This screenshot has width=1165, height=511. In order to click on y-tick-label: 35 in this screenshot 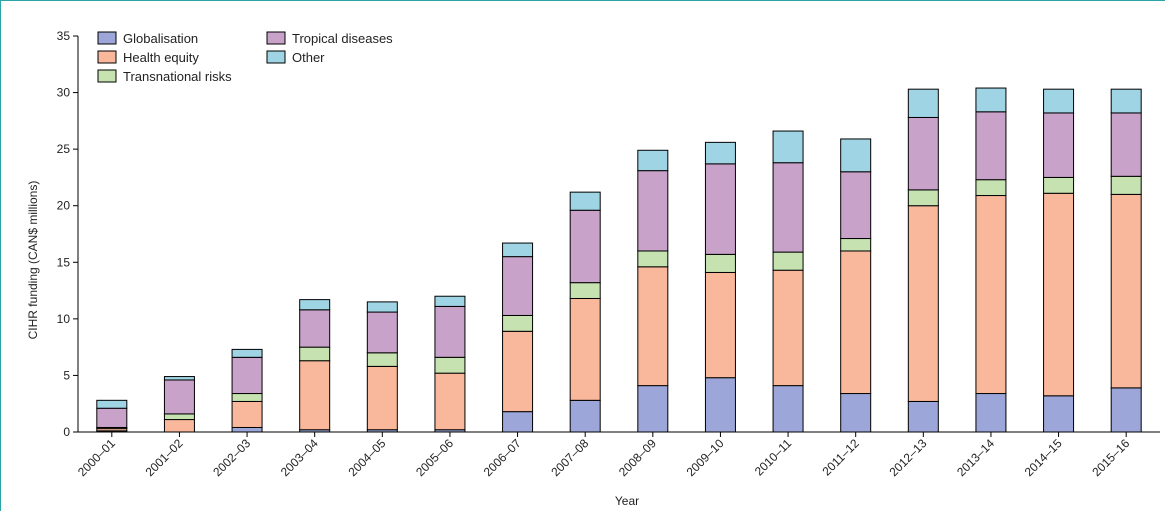, I will do `click(64, 36)`.